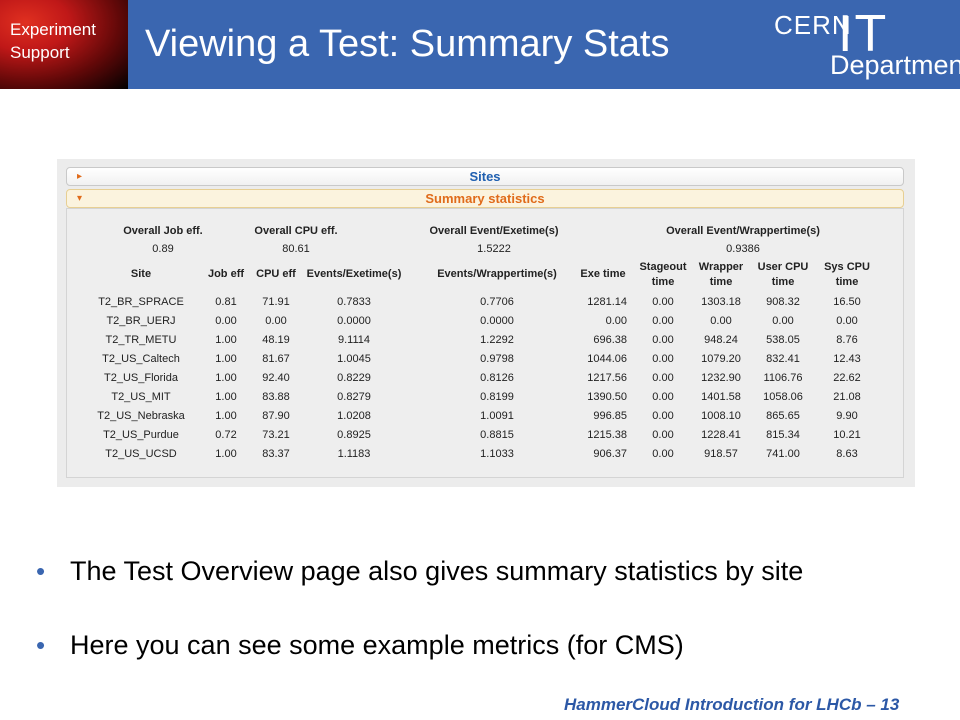 The width and height of the screenshot is (960, 720). Describe the element at coordinates (847, 397) in the screenshot. I see `table-cell: 21.08` at that location.